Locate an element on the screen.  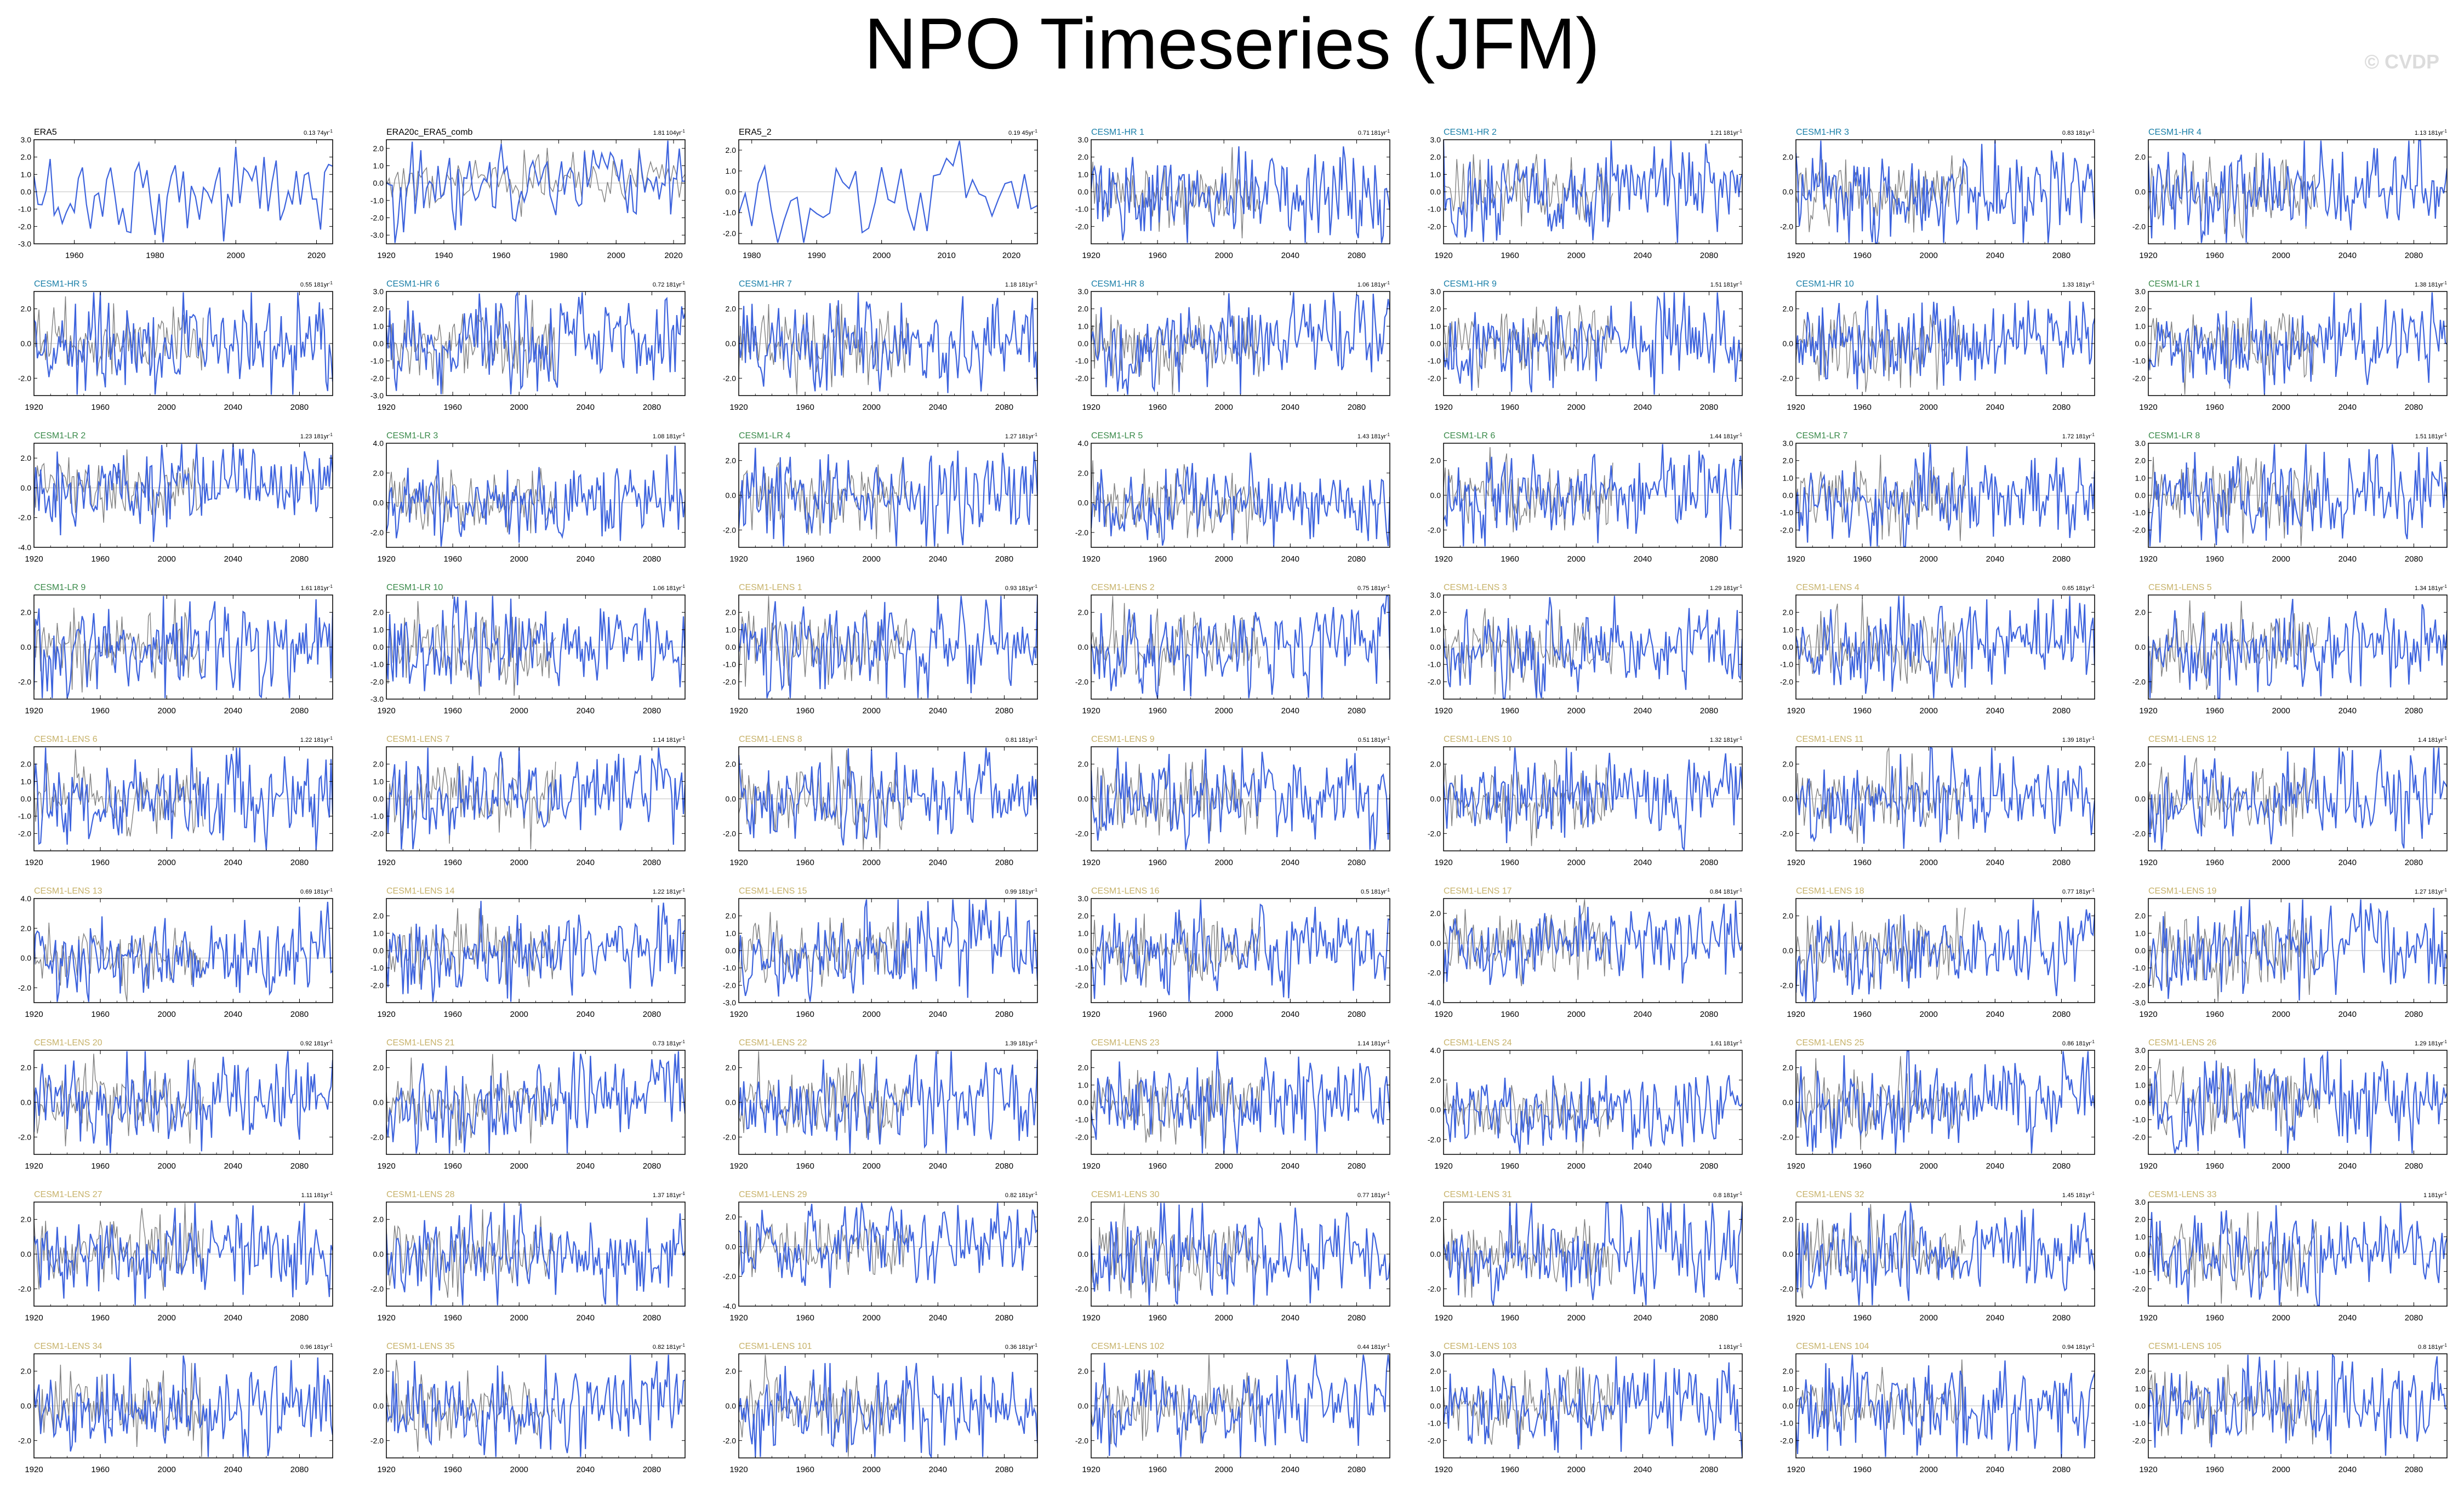
trend-value: 1.22 is located at coordinates (306, 740).